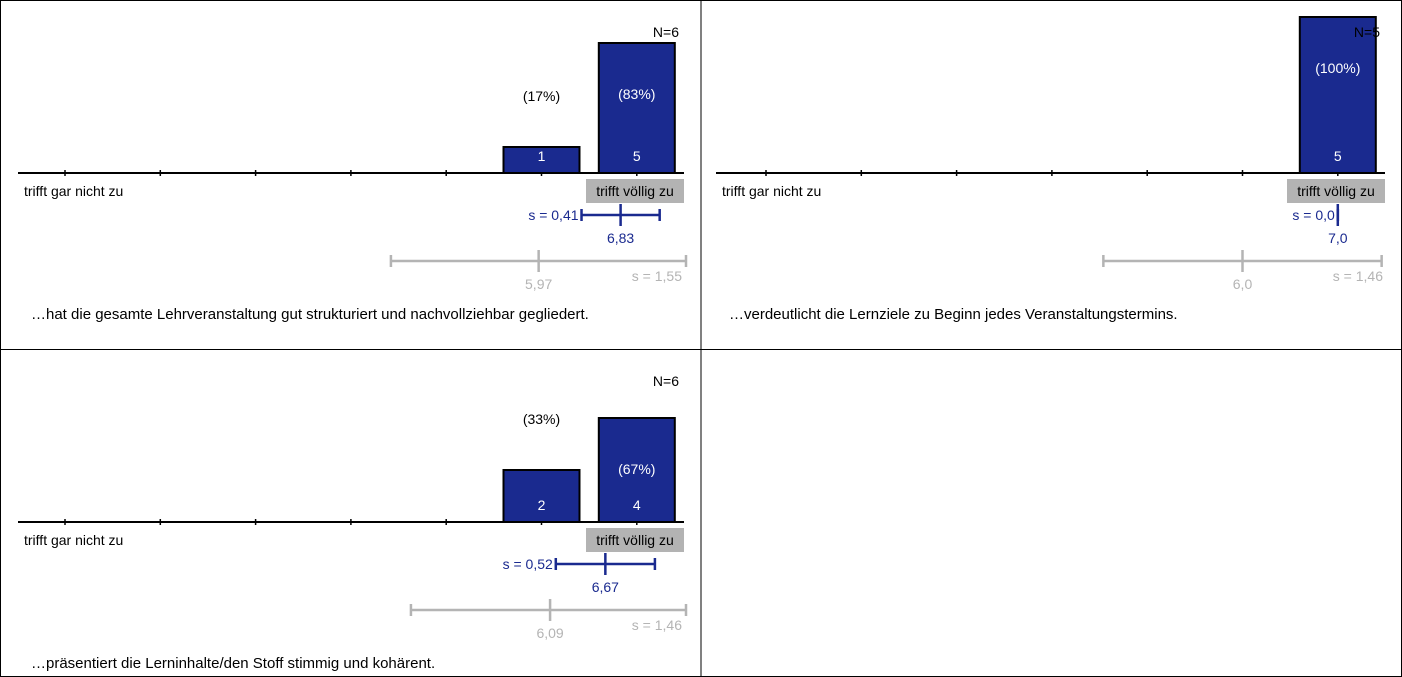  What do you see at coordinates (541, 96) in the screenshot?
I see `bar-percent-label: (17%)` at bounding box center [541, 96].